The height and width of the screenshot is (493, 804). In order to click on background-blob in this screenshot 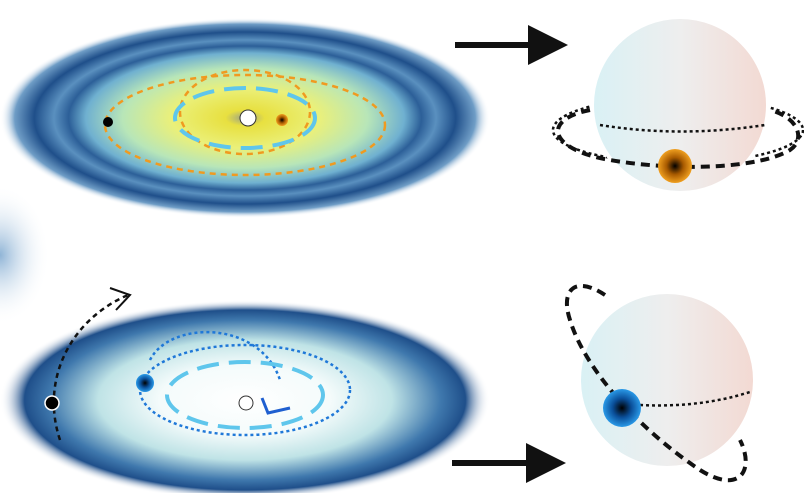, I will do `click(25, 255)`.